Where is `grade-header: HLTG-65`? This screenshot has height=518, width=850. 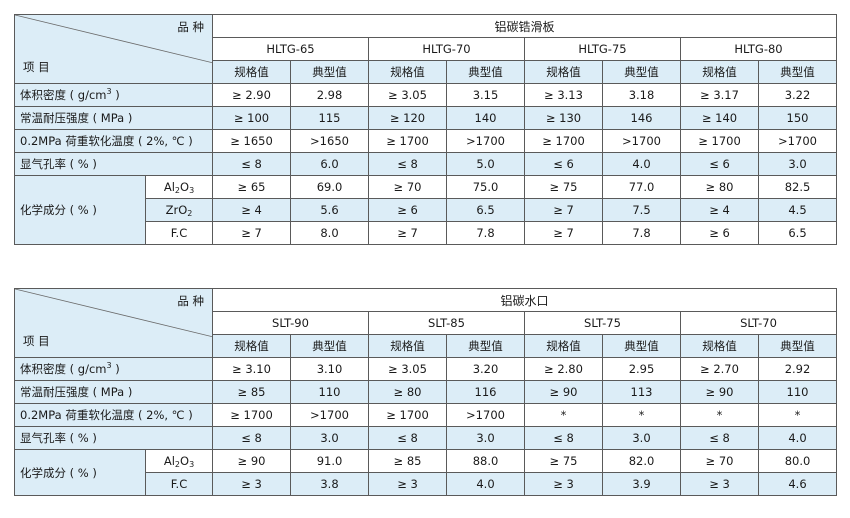
grade-header: HLTG-65 is located at coordinates (290, 49).